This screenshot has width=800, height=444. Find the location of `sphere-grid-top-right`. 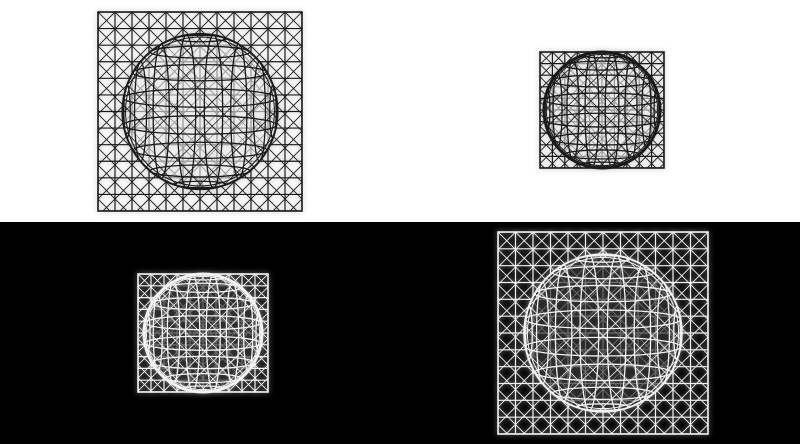

sphere-grid-top-right is located at coordinates (602, 110).